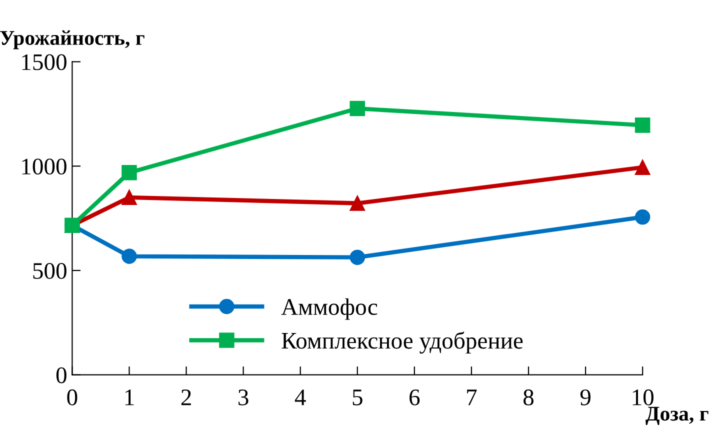 This screenshot has height=441, width=722. I want to click on legend-label: Аммофос, so click(329, 309).